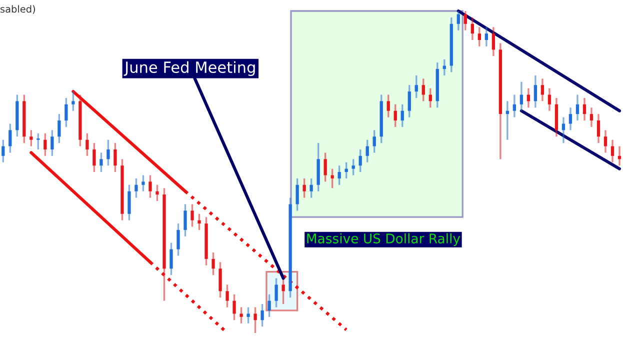 The image size is (623, 343). I want to click on annotation: Massive US Dollar Rally, so click(383, 239).